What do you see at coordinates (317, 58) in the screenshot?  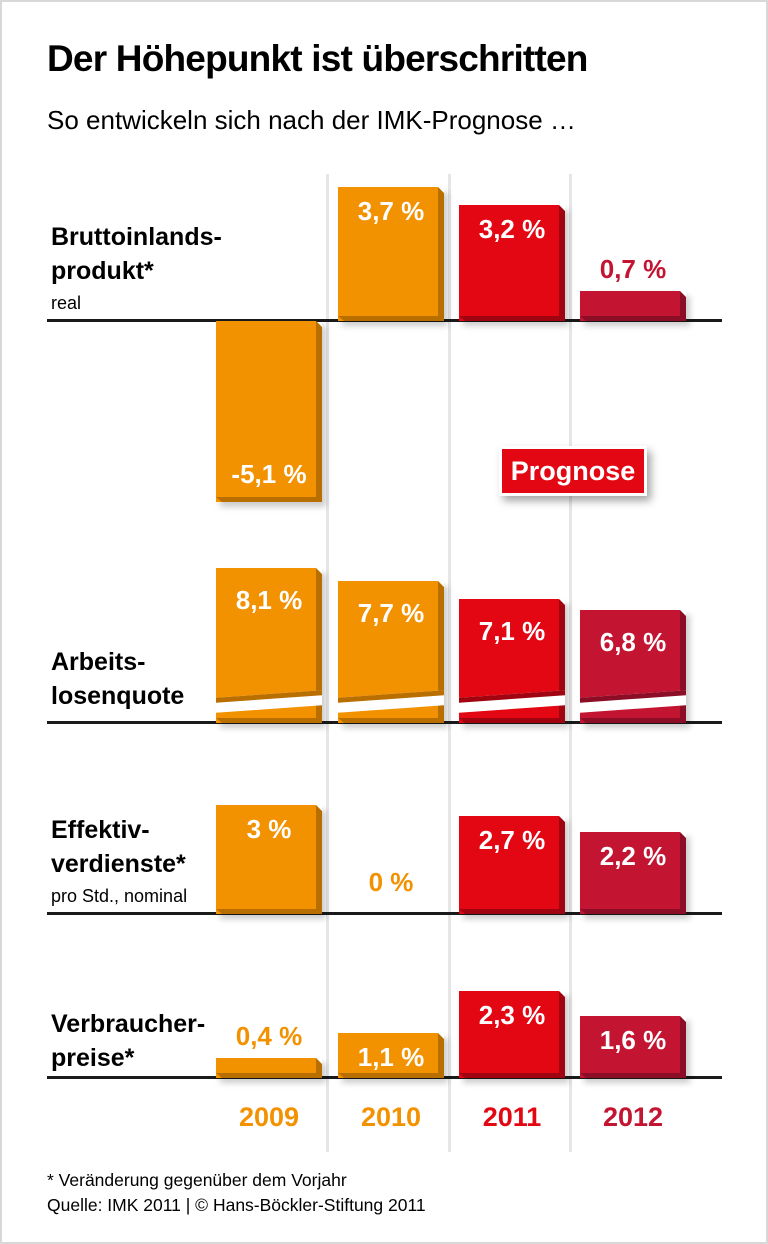 I see `page-title: Der Höhepunkt ist überschritten` at bounding box center [317, 58].